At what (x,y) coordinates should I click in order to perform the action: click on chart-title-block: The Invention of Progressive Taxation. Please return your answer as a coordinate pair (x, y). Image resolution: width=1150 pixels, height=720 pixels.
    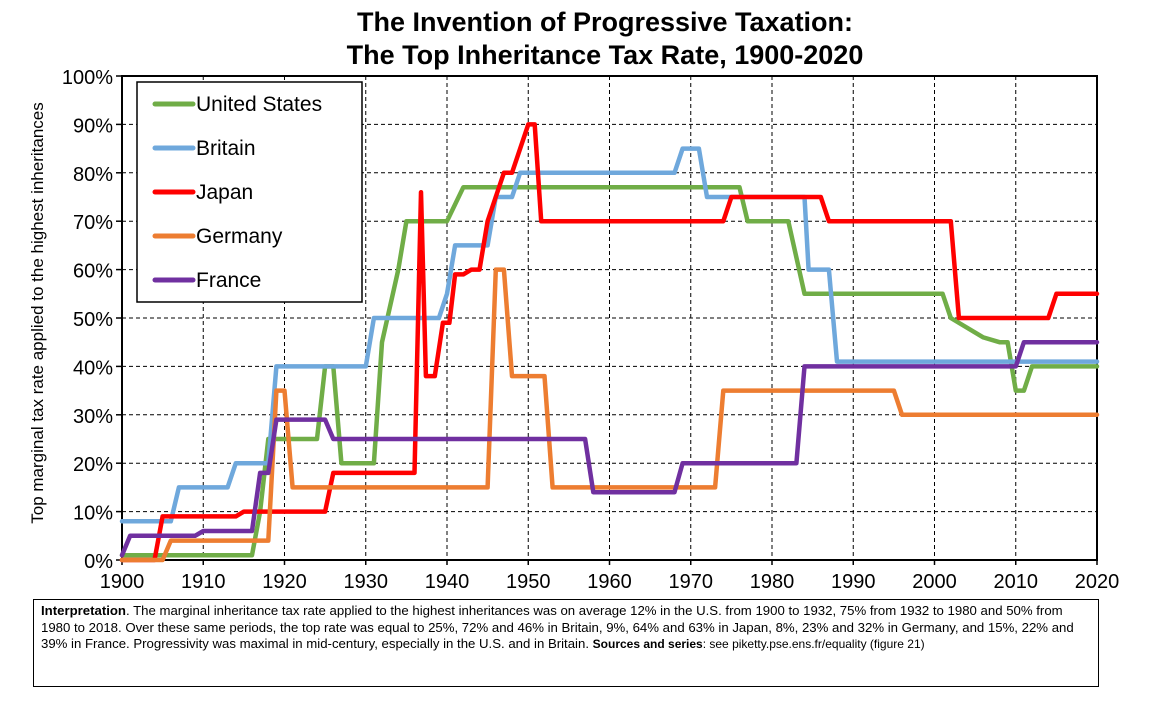
    Looking at the image, I should click on (575, 39).